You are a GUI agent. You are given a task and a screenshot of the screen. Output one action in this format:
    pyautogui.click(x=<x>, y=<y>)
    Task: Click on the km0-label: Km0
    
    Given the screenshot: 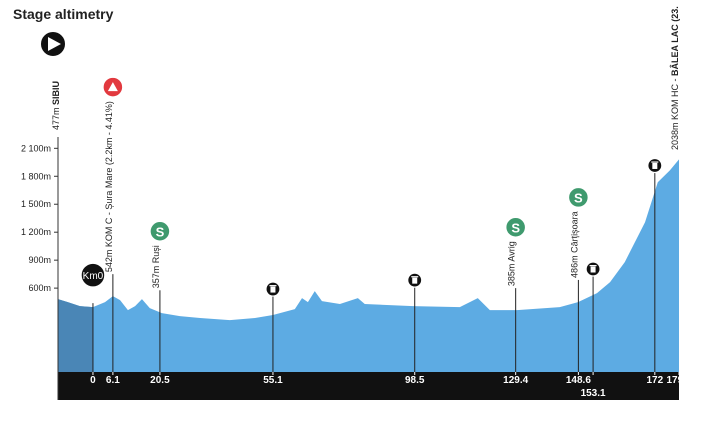 What is the action you would take?
    pyautogui.click(x=93, y=276)
    